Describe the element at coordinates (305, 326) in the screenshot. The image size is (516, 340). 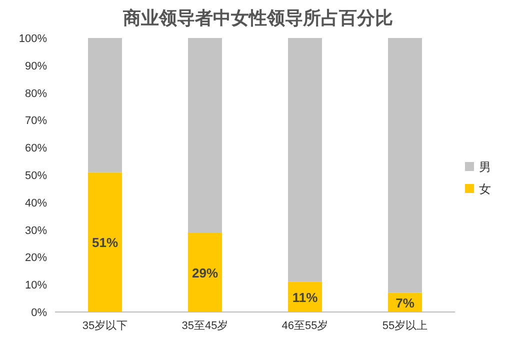
I see `x-tick-label: 46至55岁` at that location.